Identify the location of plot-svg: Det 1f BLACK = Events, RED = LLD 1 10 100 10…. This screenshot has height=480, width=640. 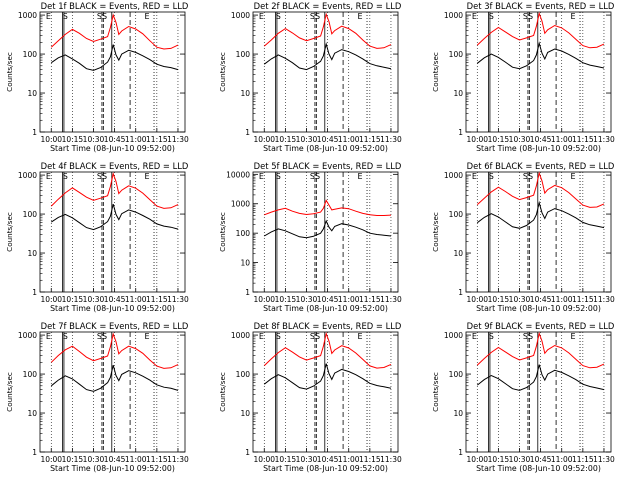
(97, 77).